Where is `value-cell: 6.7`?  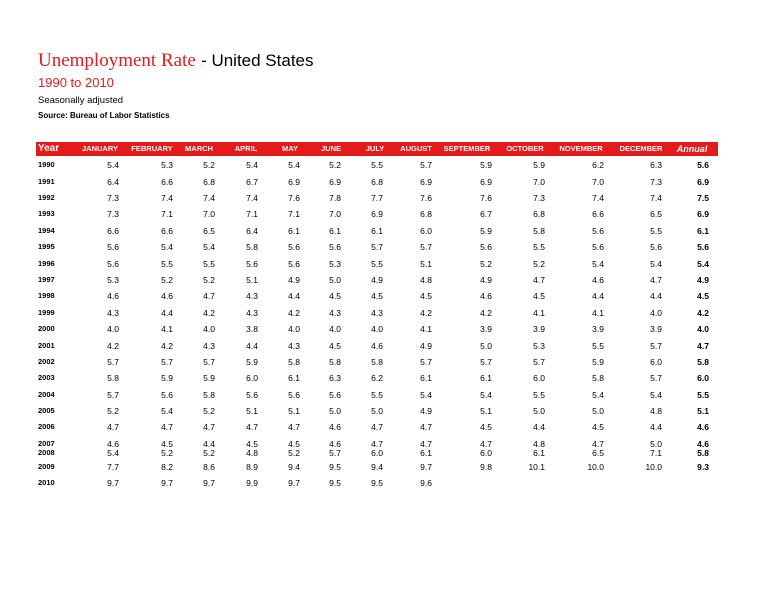 value-cell: 6.7 is located at coordinates (486, 214).